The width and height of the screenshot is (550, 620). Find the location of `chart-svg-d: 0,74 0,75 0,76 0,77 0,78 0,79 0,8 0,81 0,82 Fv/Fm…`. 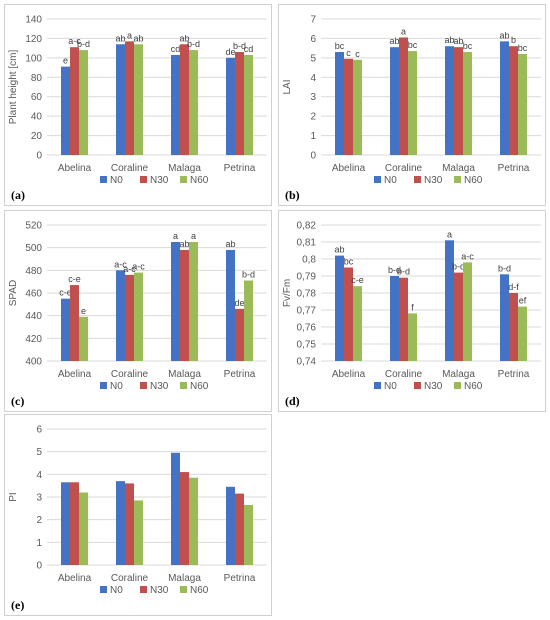

chart-svg-d: 0,74 0,75 0,76 0,77 0,78 0,79 0,8 0,81 0,82 Fv/Fm… is located at coordinates (411, 306).